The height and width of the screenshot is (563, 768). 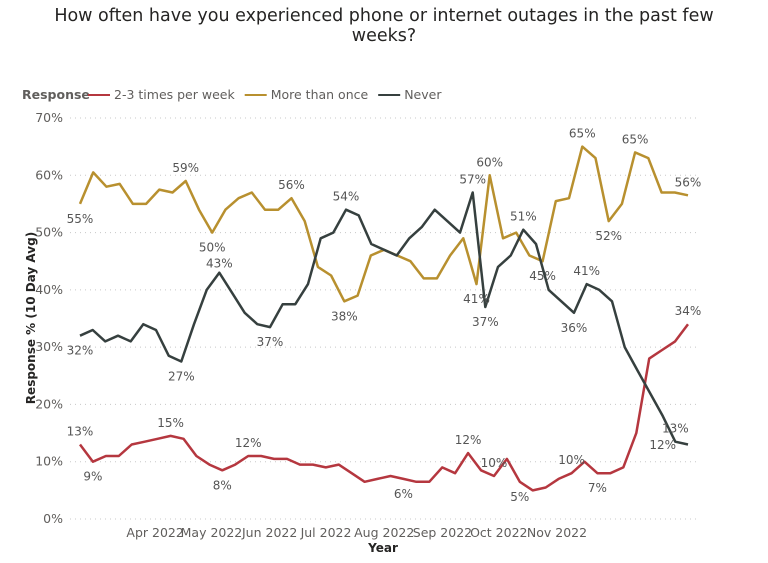 What do you see at coordinates (442, 532) in the screenshot?
I see `x-tick-label: Sep 2022` at bounding box center [442, 532].